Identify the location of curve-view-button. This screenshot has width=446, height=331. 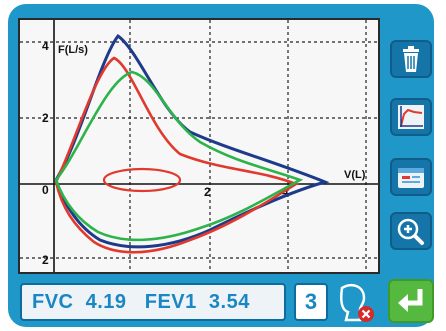
(411, 117).